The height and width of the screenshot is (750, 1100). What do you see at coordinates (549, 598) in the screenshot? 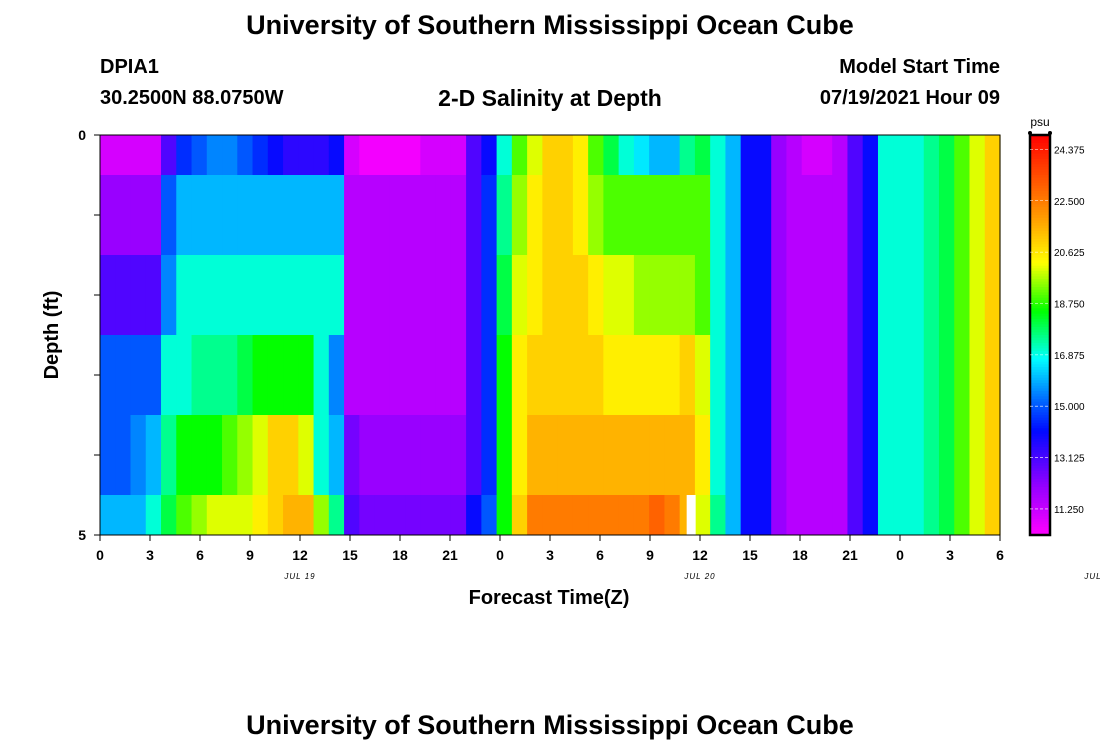
I see `x-axis-label: Forecast Time(Z)` at bounding box center [549, 598].